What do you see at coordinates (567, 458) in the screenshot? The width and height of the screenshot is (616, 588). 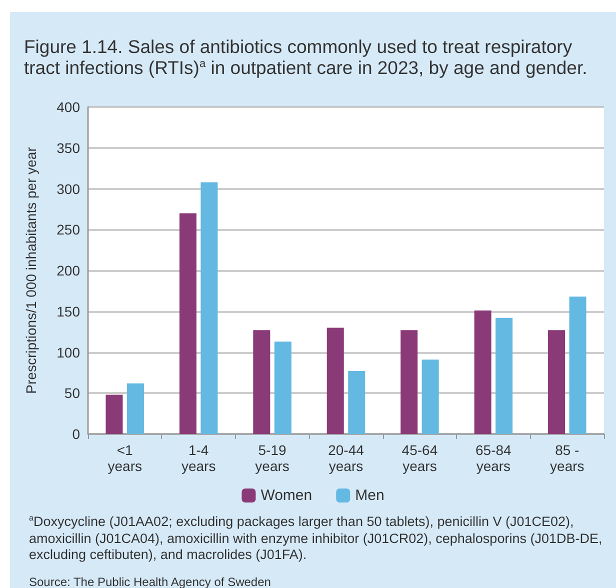 I see `x-tick-label: 85 - years` at bounding box center [567, 458].